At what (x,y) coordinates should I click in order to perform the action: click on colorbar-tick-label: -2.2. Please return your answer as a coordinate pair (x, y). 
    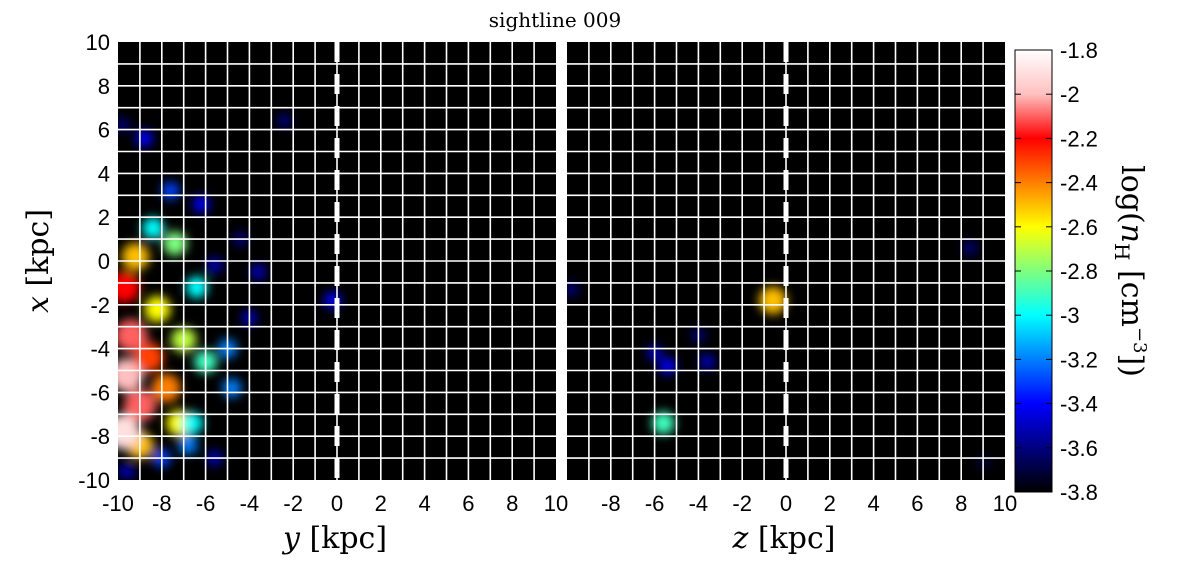
    Looking at the image, I should click on (1079, 138).